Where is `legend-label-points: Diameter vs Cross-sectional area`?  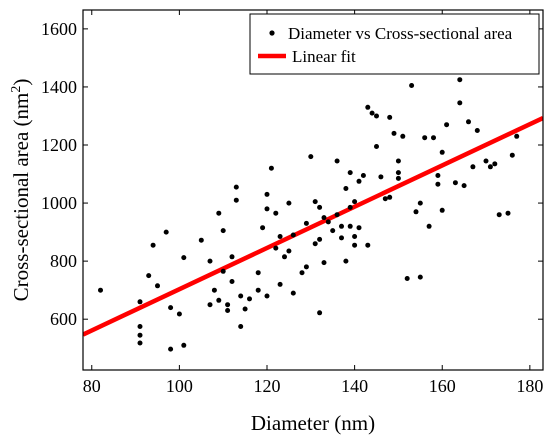 legend-label-points: Diameter vs Cross-sectional area is located at coordinates (400, 33).